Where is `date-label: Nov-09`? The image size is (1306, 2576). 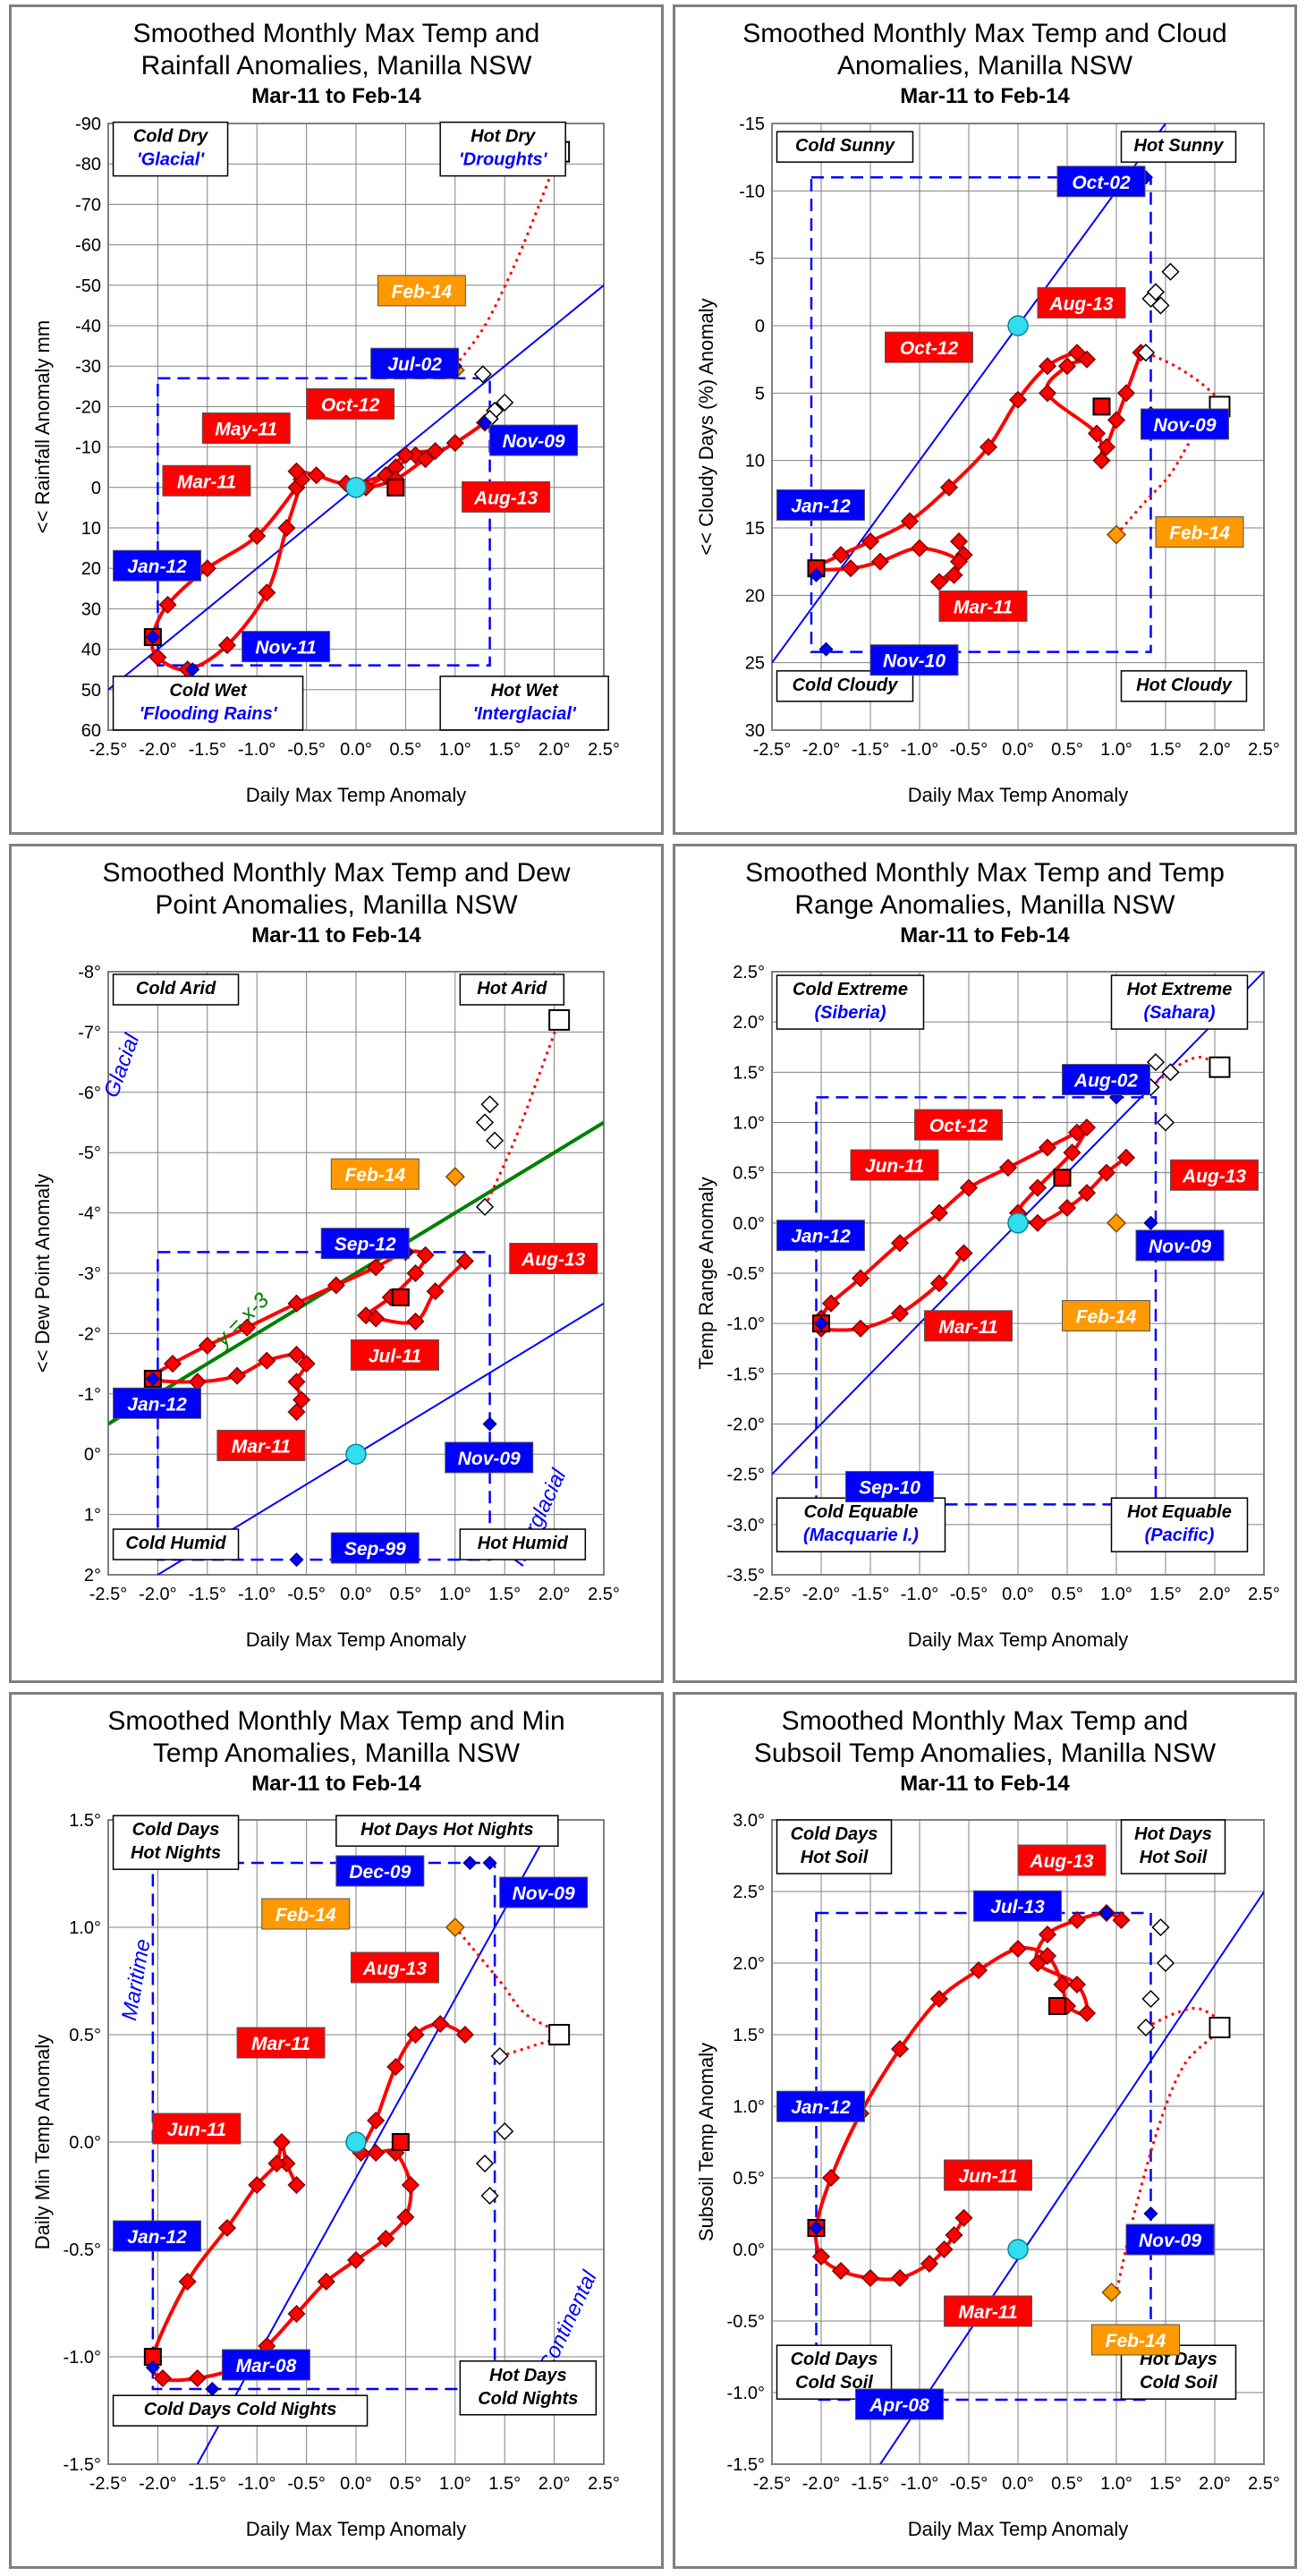
date-label: Nov-09 is located at coordinates (1184, 425).